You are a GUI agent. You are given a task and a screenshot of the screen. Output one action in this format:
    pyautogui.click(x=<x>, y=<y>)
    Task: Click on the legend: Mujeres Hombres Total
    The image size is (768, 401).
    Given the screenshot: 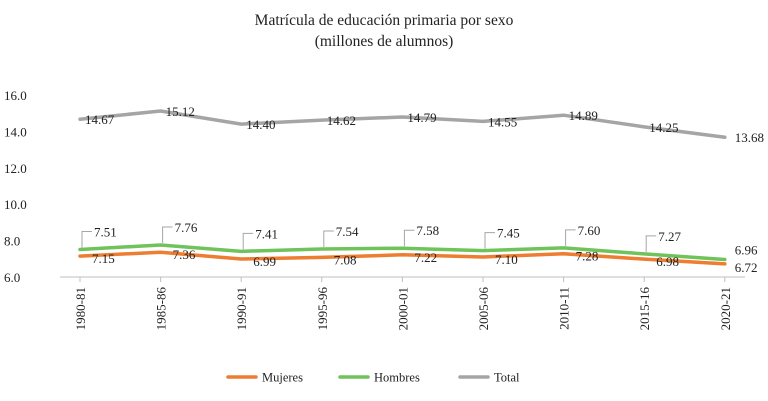 What is the action you would take?
    pyautogui.click(x=373, y=378)
    